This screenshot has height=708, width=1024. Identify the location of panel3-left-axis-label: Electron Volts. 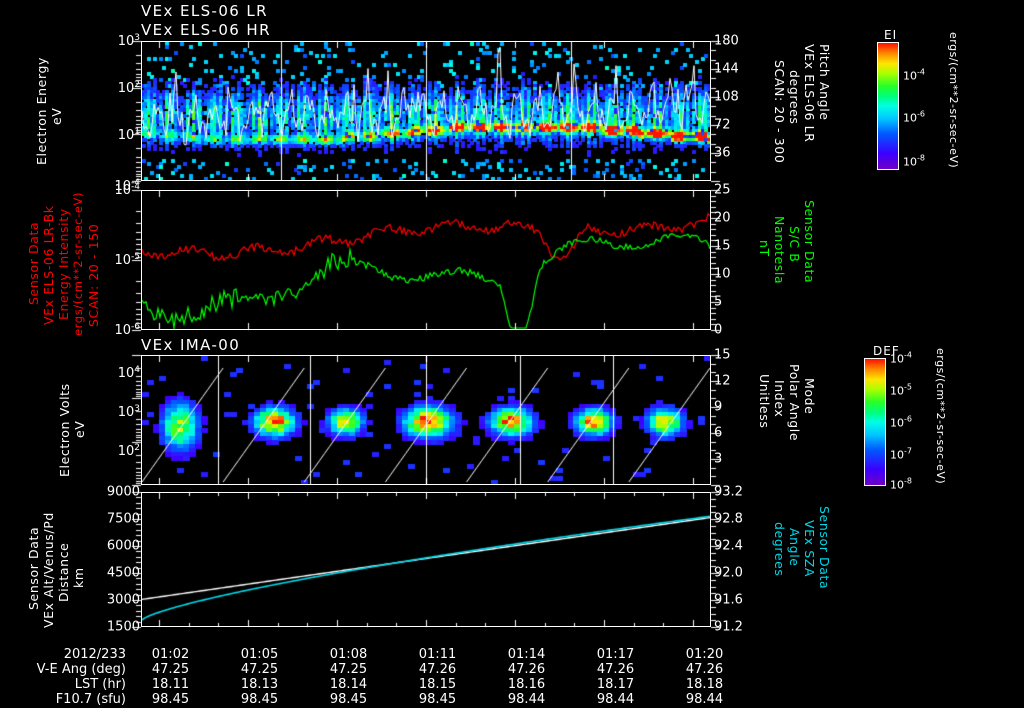
(64, 430).